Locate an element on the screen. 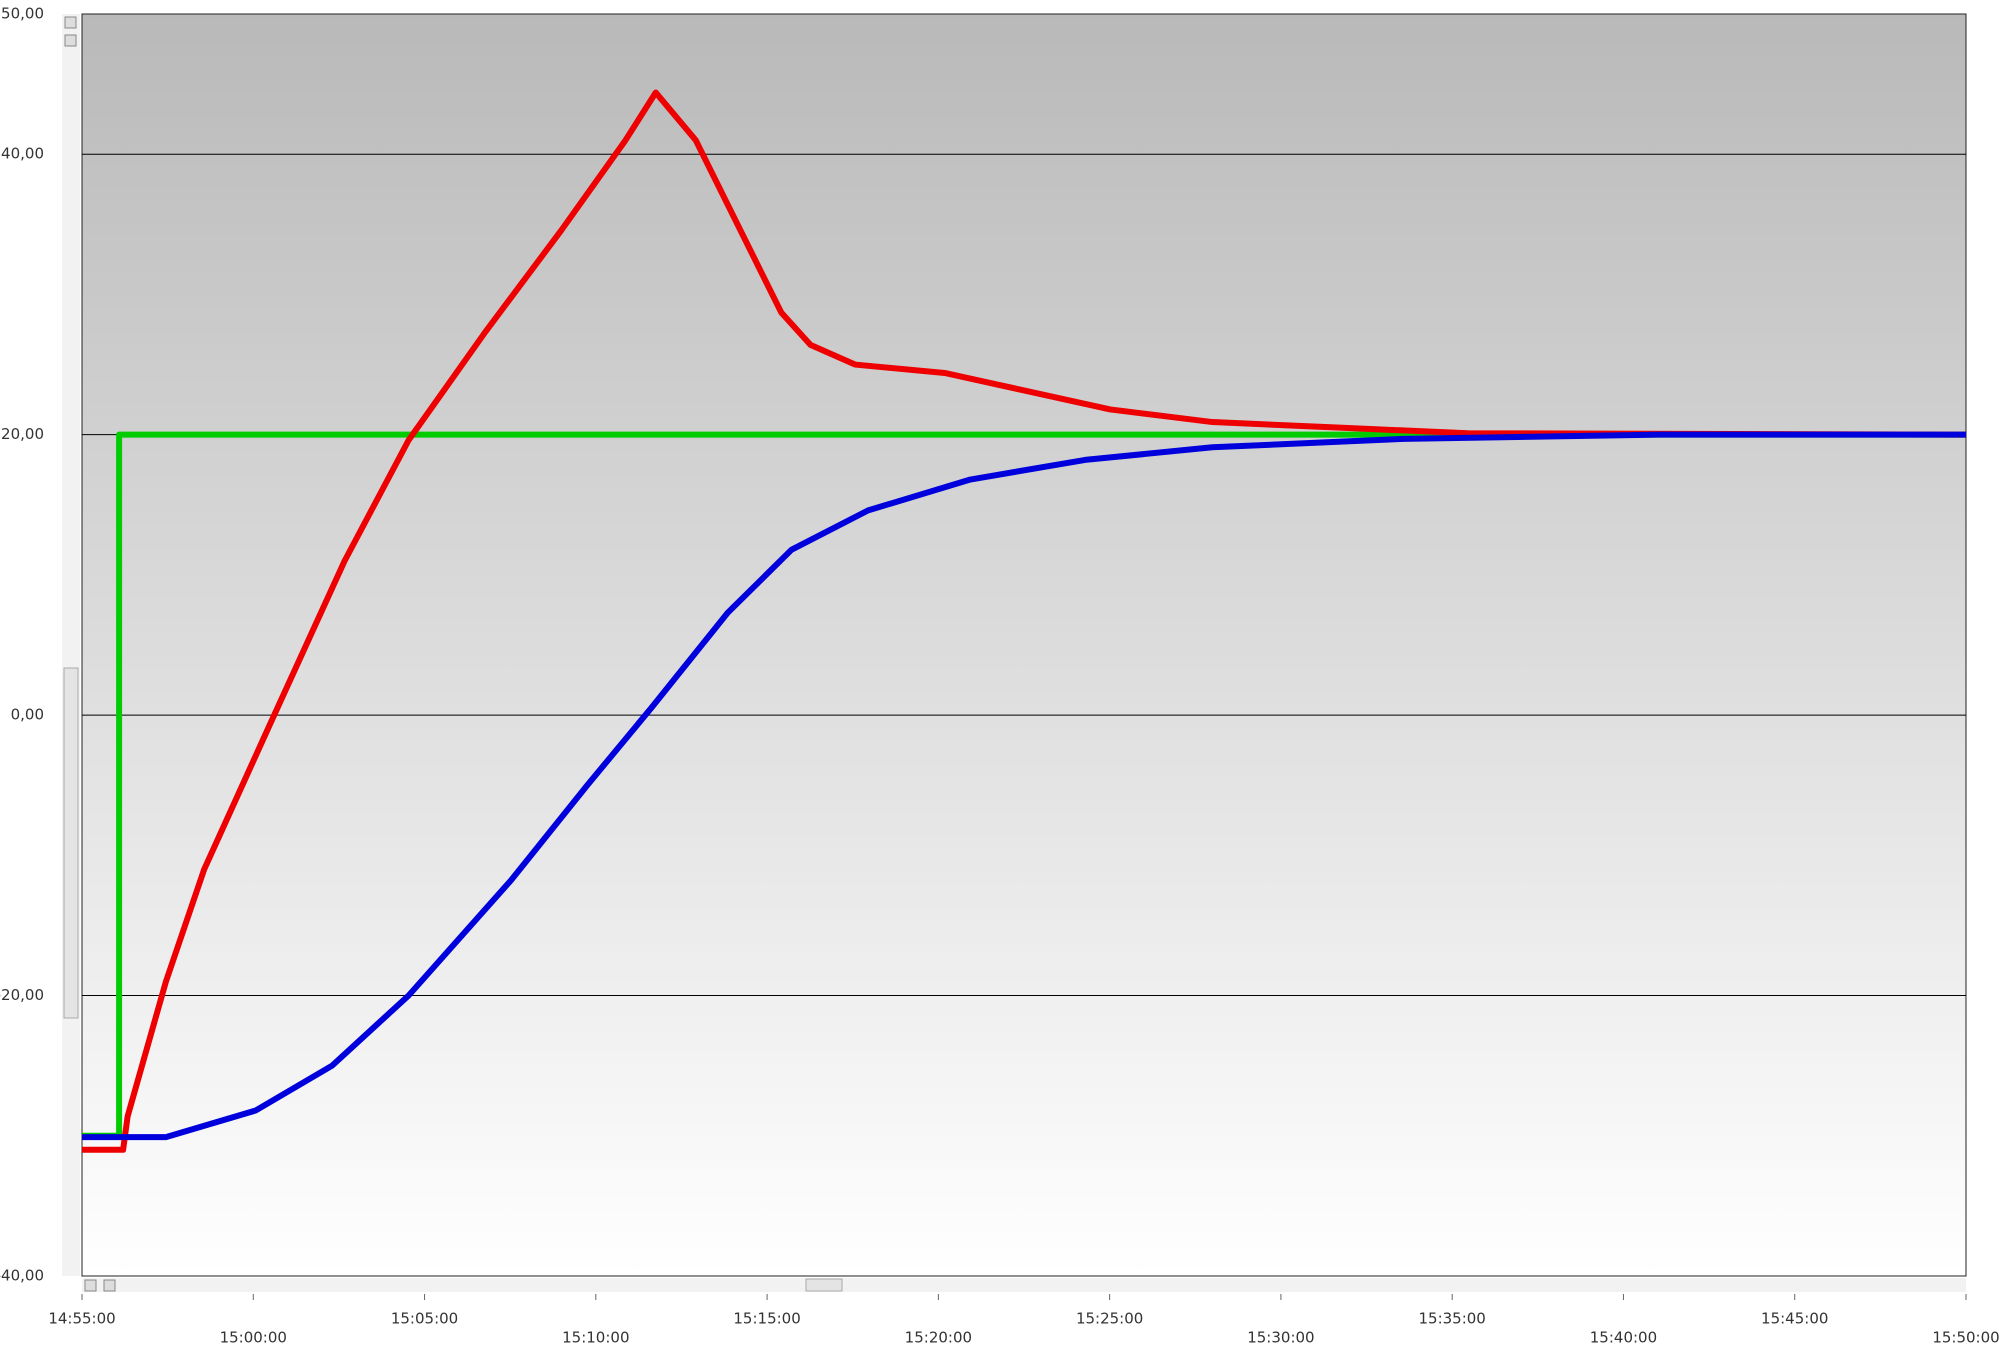 The height and width of the screenshot is (1348, 2000). x-tick-label: 15:30:00 is located at coordinates (1280, 1338).